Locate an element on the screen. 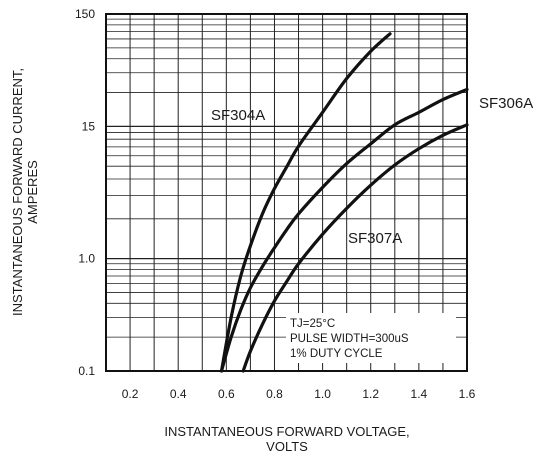 The width and height of the screenshot is (547, 465). series-label-sf306a: SF306A is located at coordinates (506, 103).